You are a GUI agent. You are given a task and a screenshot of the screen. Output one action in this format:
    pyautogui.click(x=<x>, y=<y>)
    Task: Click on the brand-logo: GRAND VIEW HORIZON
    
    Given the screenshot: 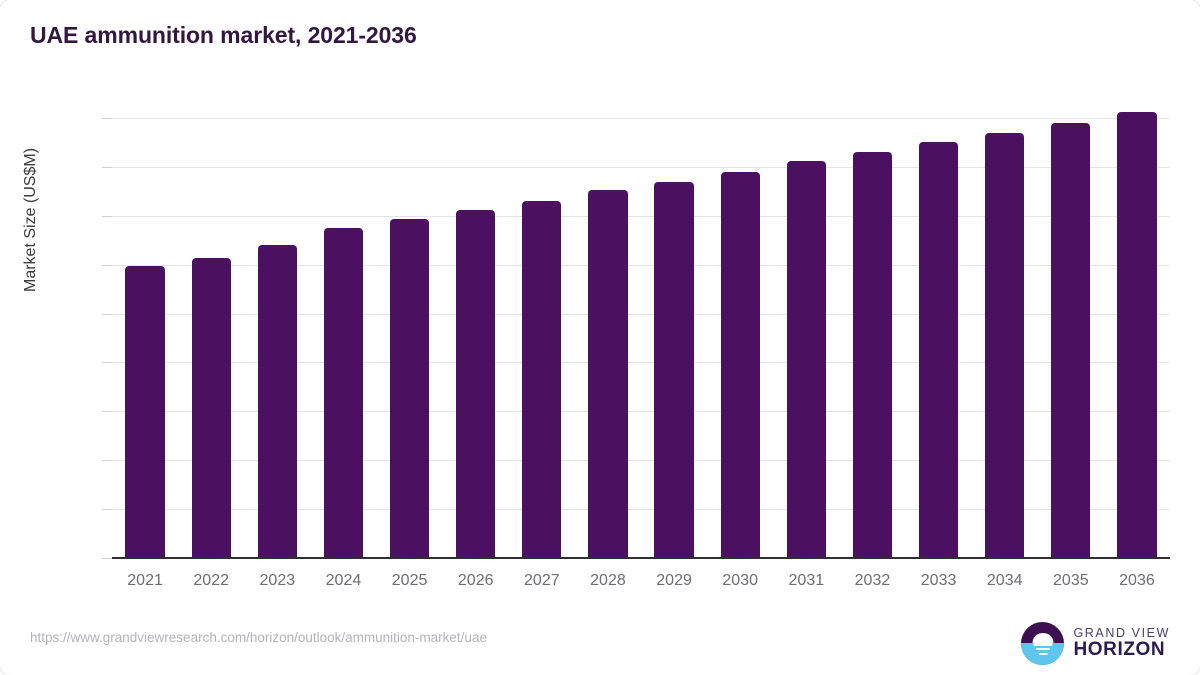 What is the action you would take?
    pyautogui.click(x=1095, y=643)
    